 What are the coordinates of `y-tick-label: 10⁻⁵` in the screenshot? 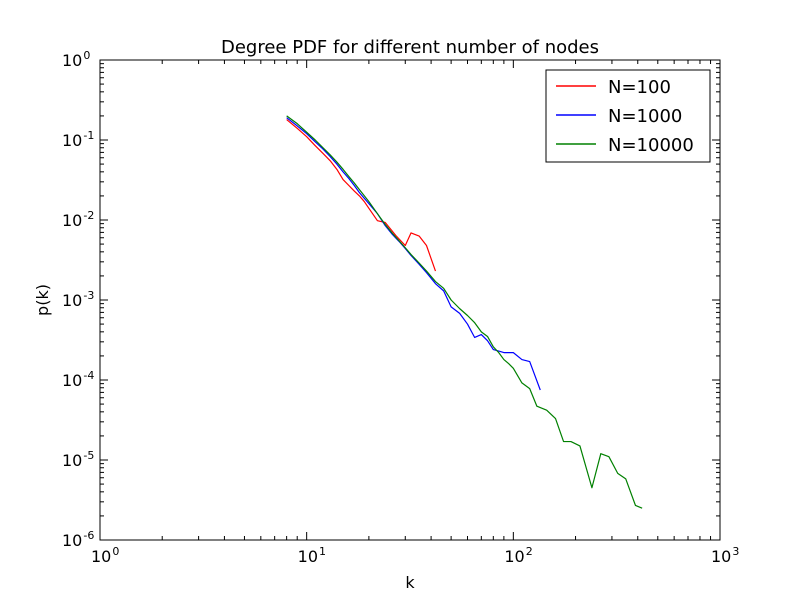 It's located at (78, 459).